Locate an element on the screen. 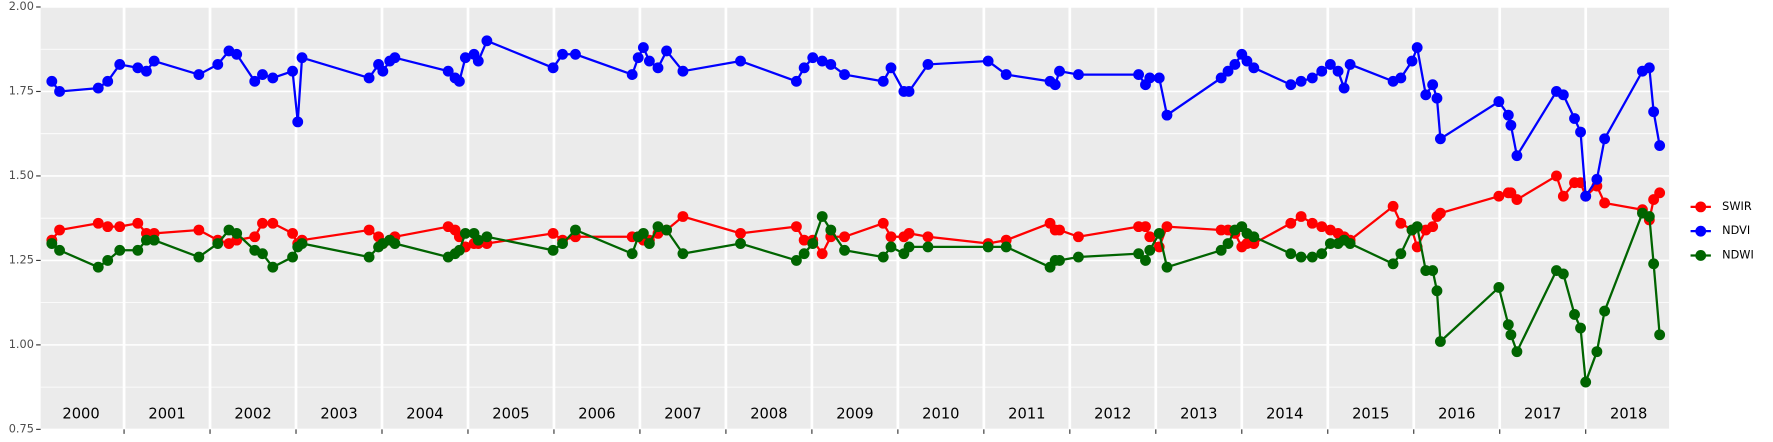 This screenshot has width=1773, height=442. year-label: 2011 is located at coordinates (1026, 414).